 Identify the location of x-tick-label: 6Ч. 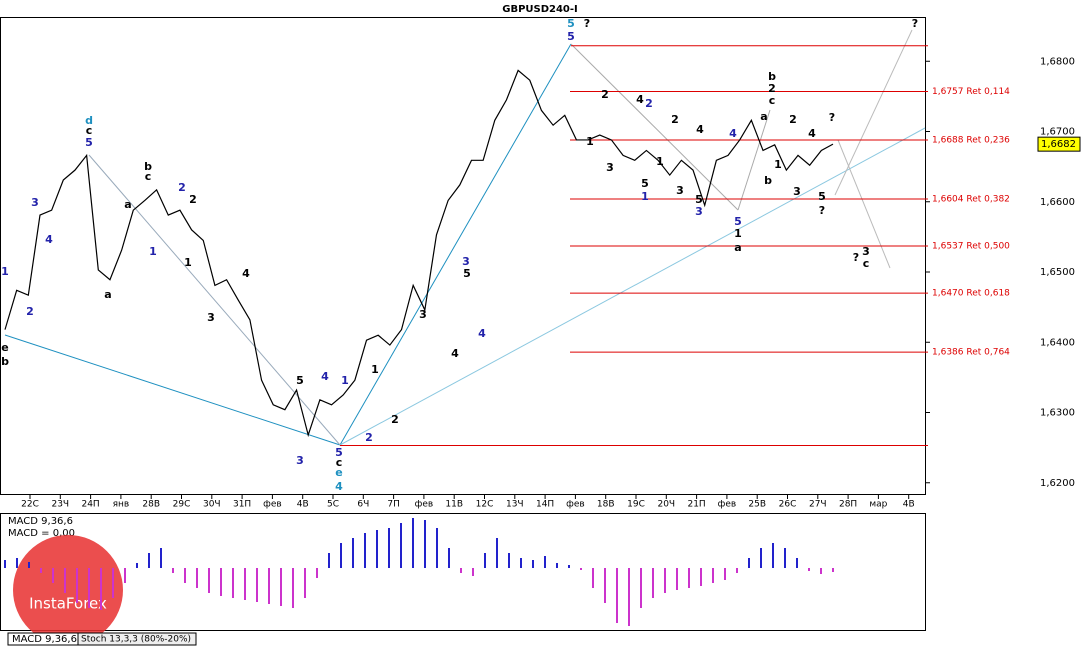
(363, 505).